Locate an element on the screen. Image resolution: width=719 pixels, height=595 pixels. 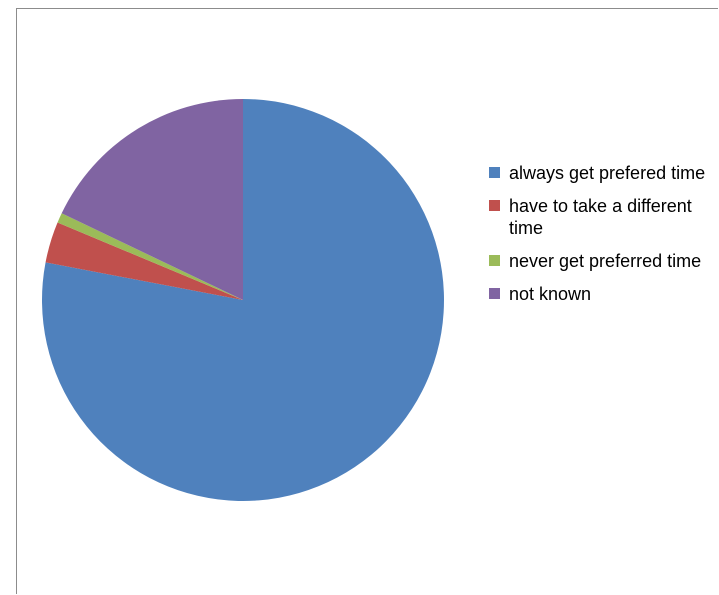
pie-slice-not-known is located at coordinates (152, 199).